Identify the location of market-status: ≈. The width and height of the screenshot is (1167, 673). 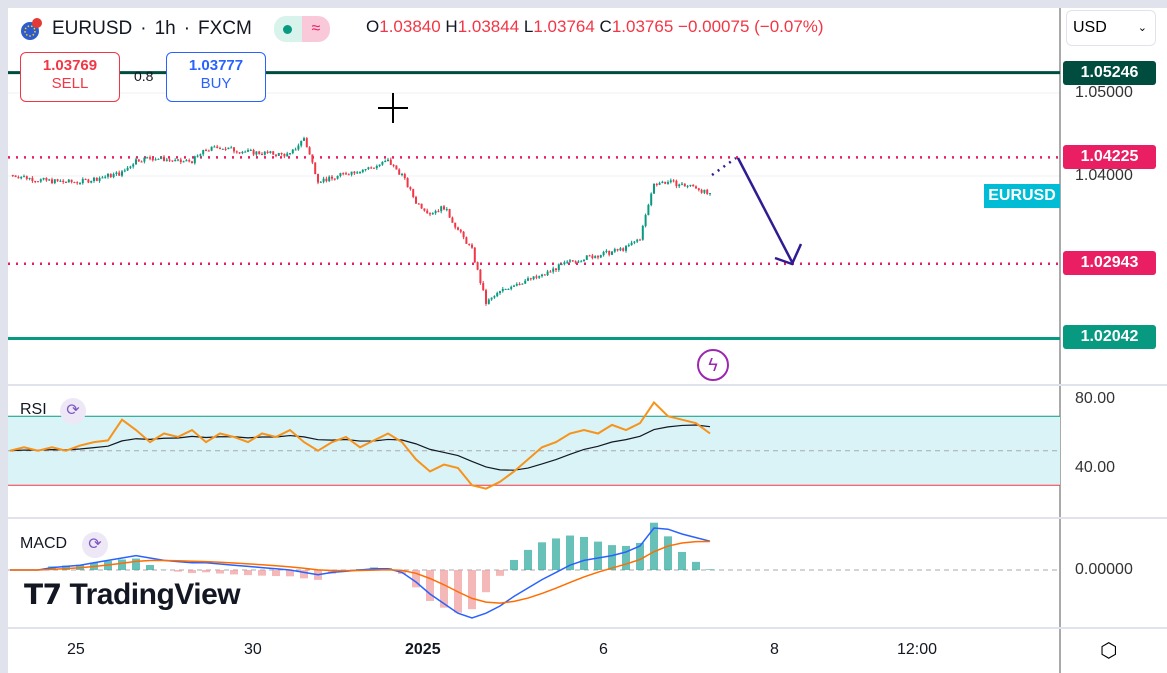
(301, 29).